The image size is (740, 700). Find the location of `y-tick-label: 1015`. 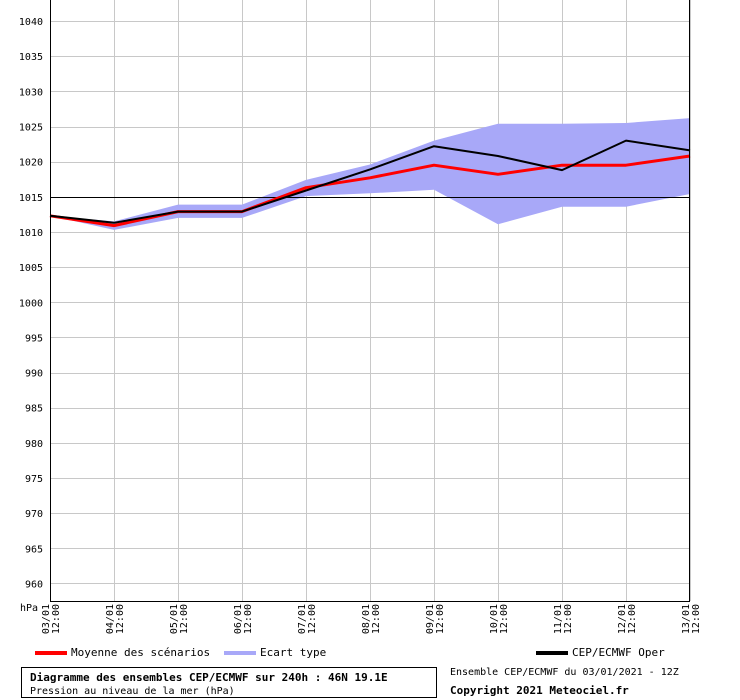

y-tick-label: 1015 is located at coordinates (31, 198).